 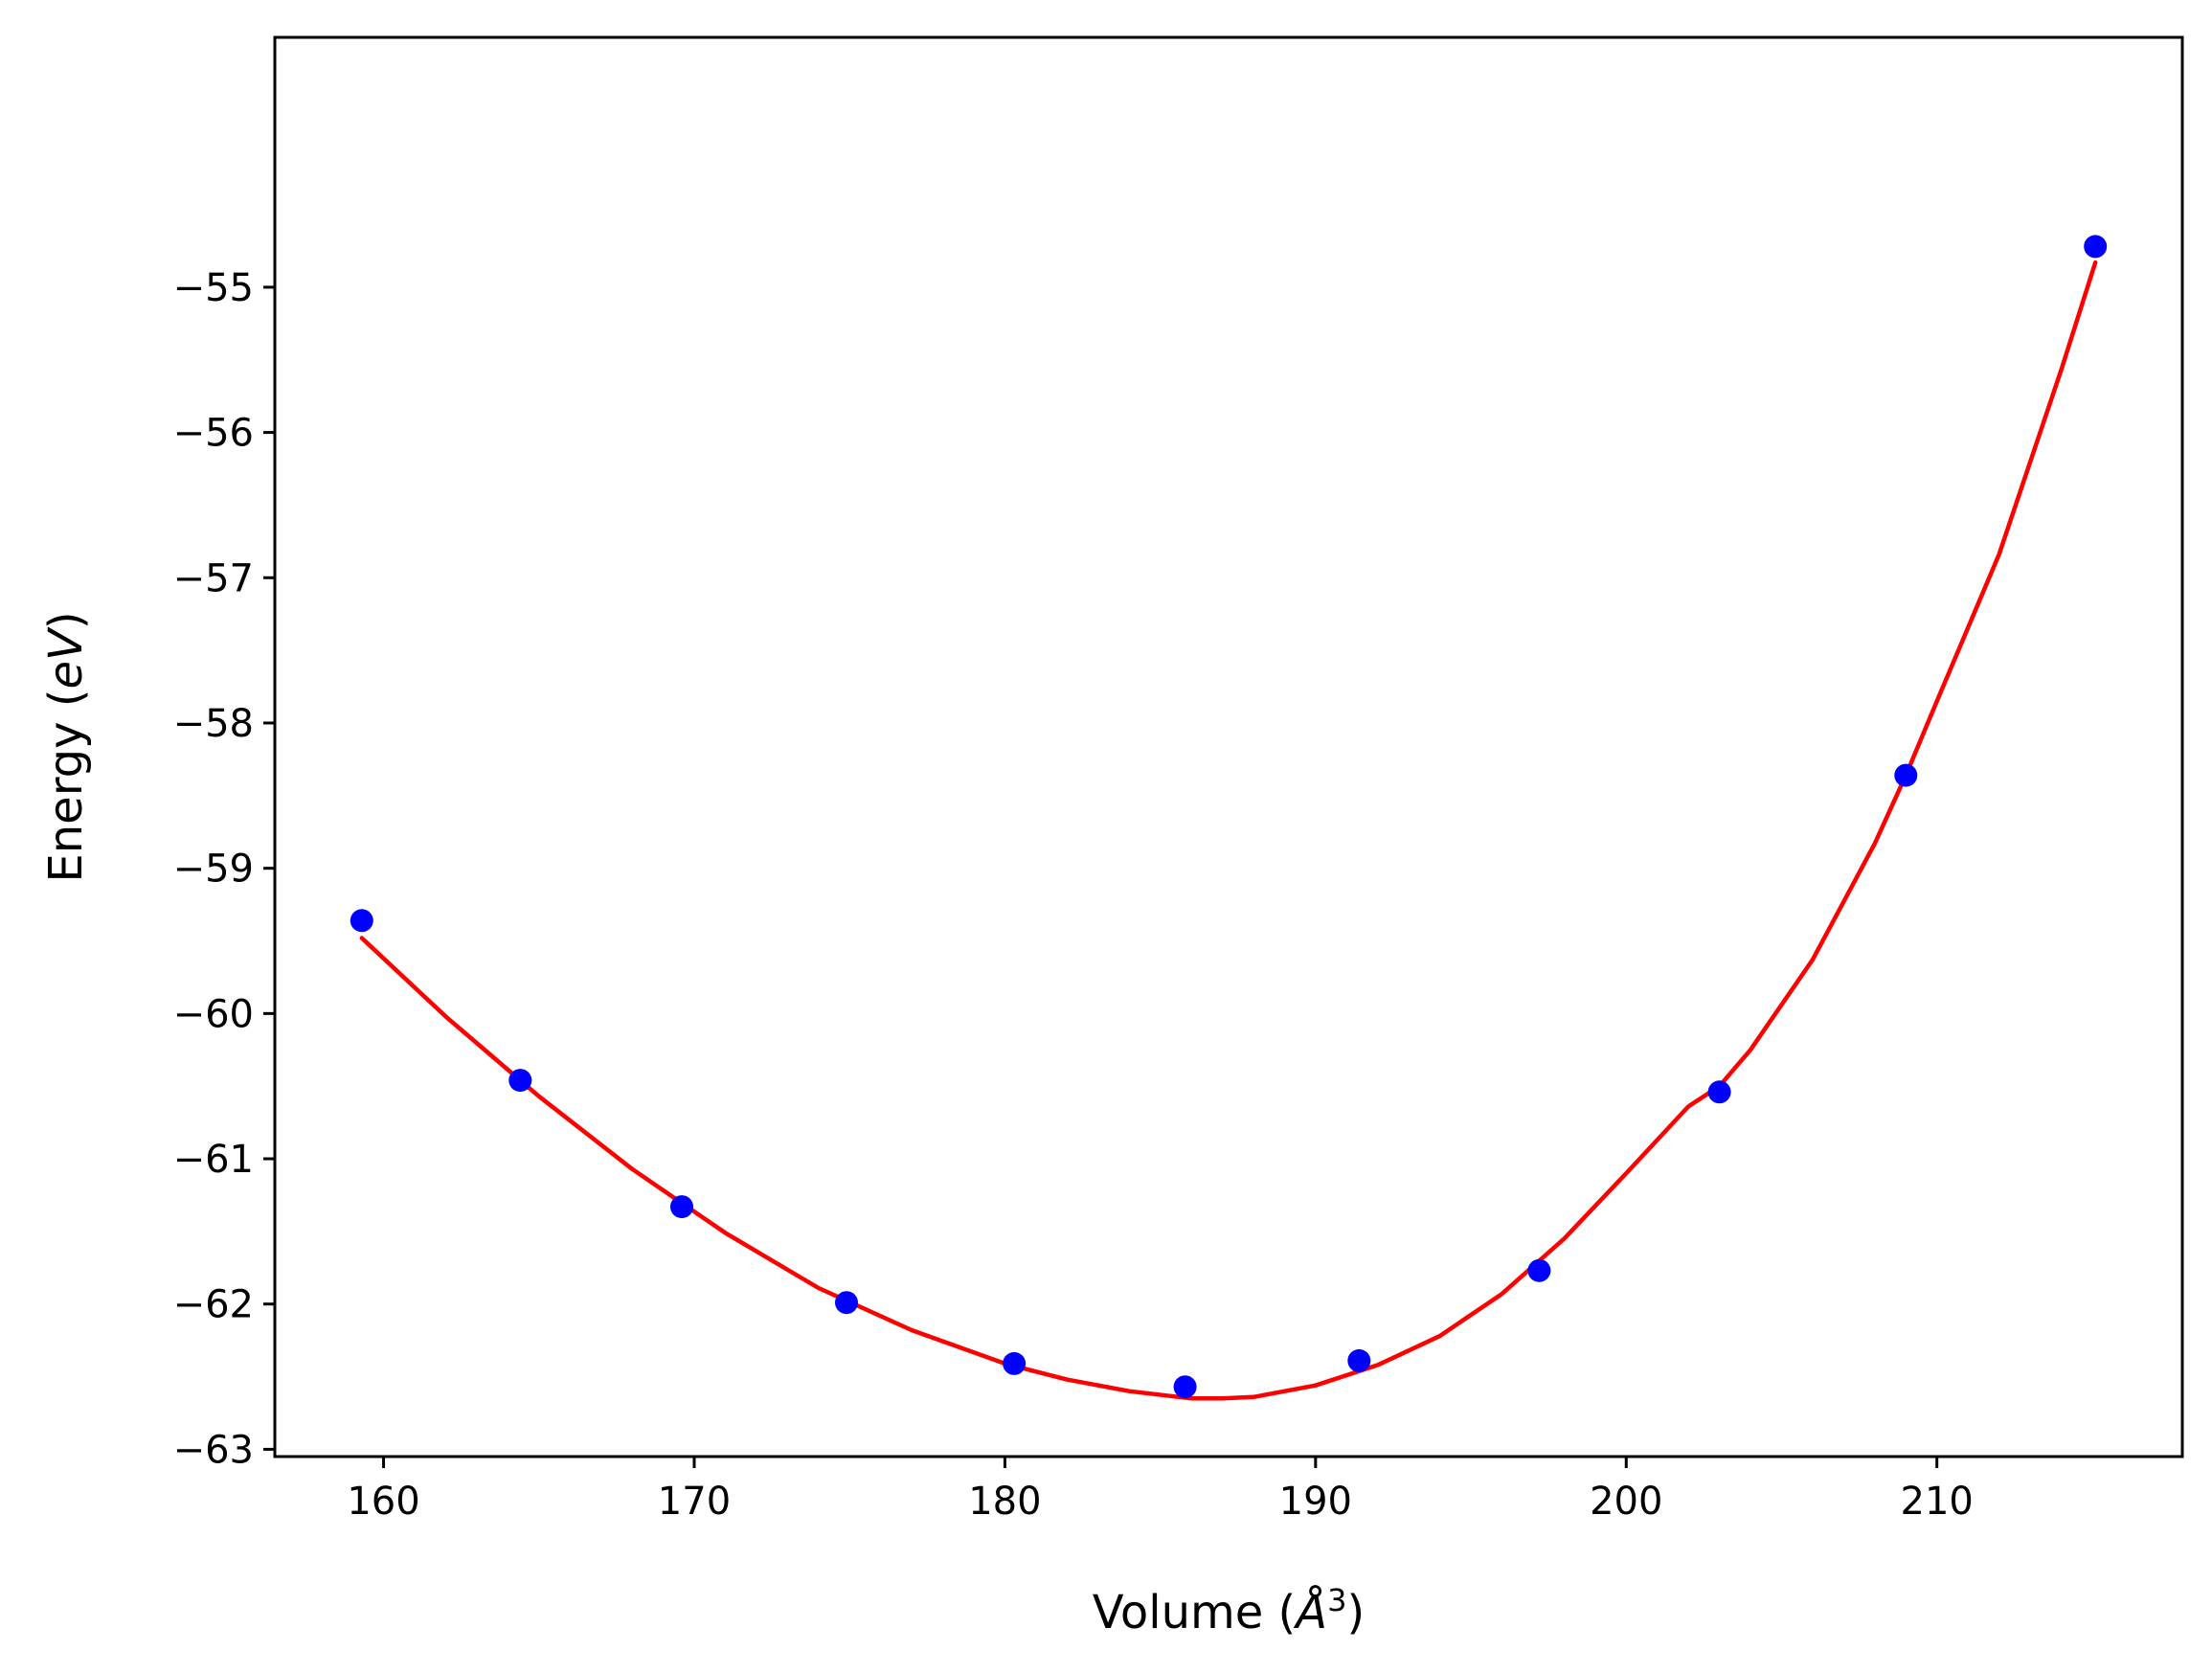 I want to click on y-tick-label: −55, so click(x=213, y=288).